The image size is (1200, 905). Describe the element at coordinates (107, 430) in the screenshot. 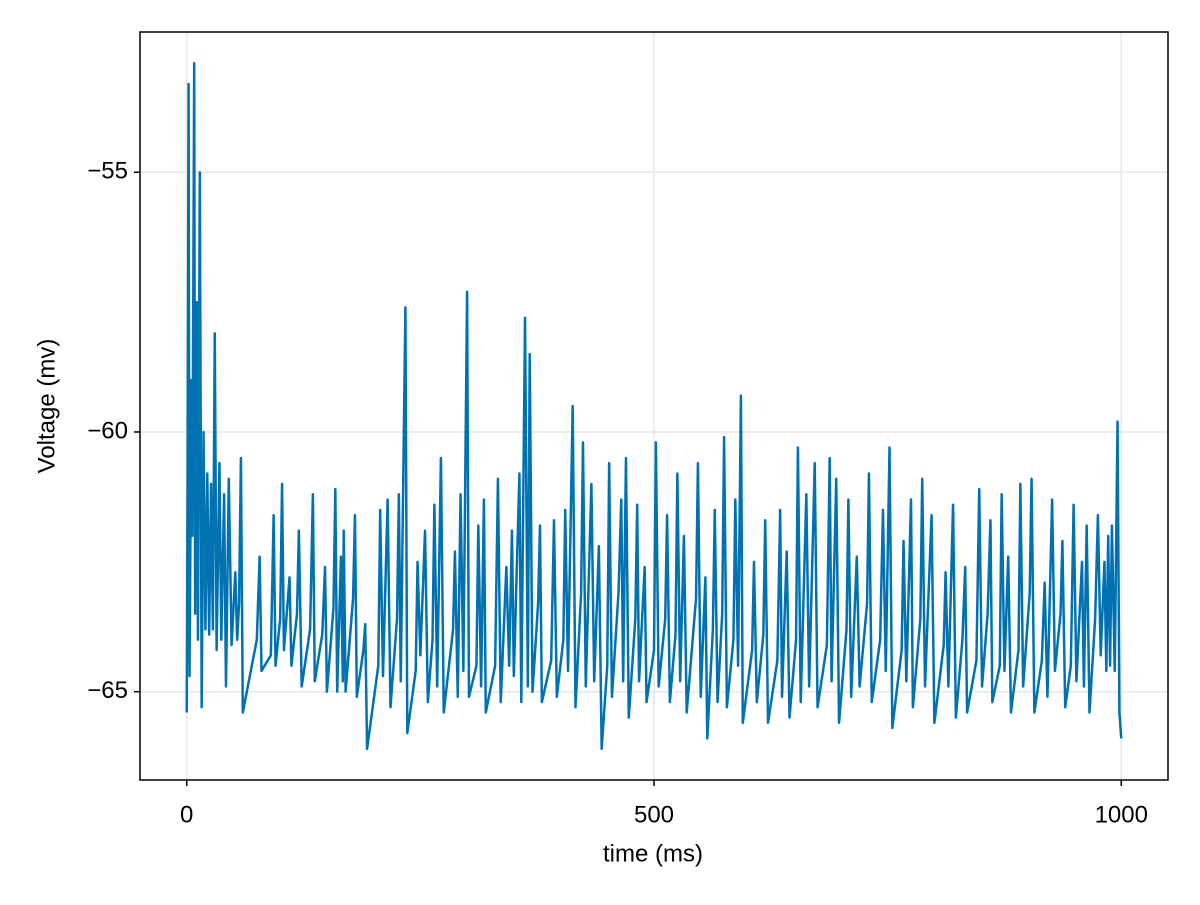

I see `y-tick-label: −60` at that location.